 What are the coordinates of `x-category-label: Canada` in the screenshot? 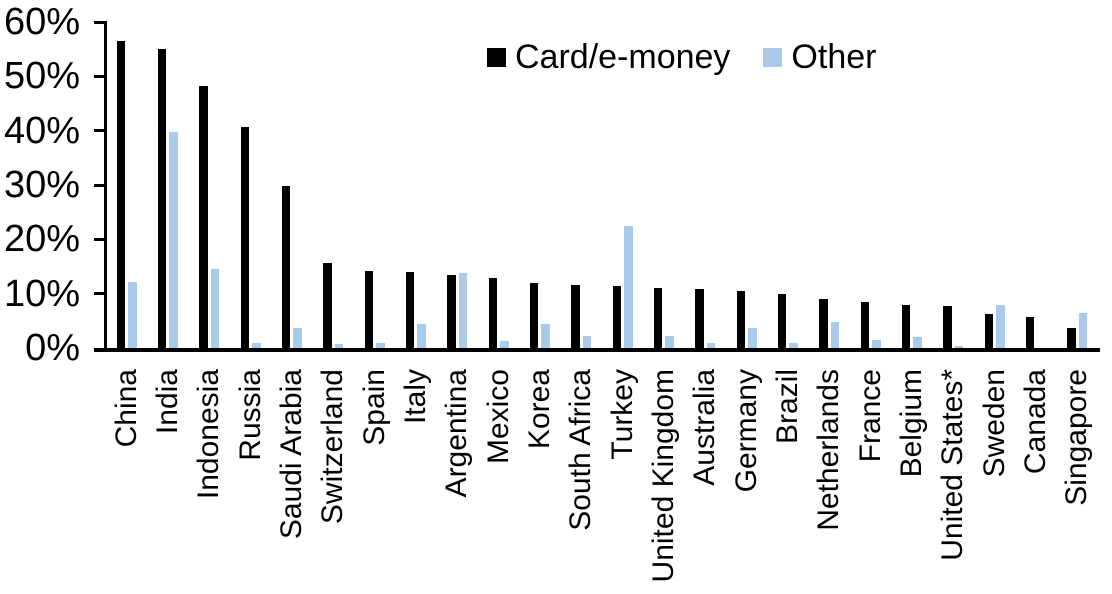 It's located at (1035, 422).